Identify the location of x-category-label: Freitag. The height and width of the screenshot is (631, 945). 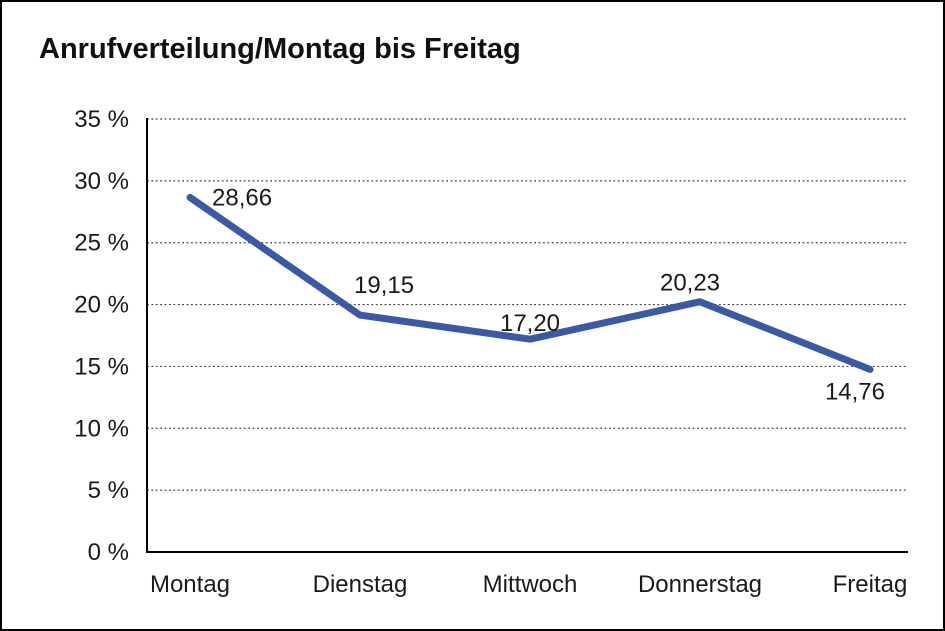
(870, 584).